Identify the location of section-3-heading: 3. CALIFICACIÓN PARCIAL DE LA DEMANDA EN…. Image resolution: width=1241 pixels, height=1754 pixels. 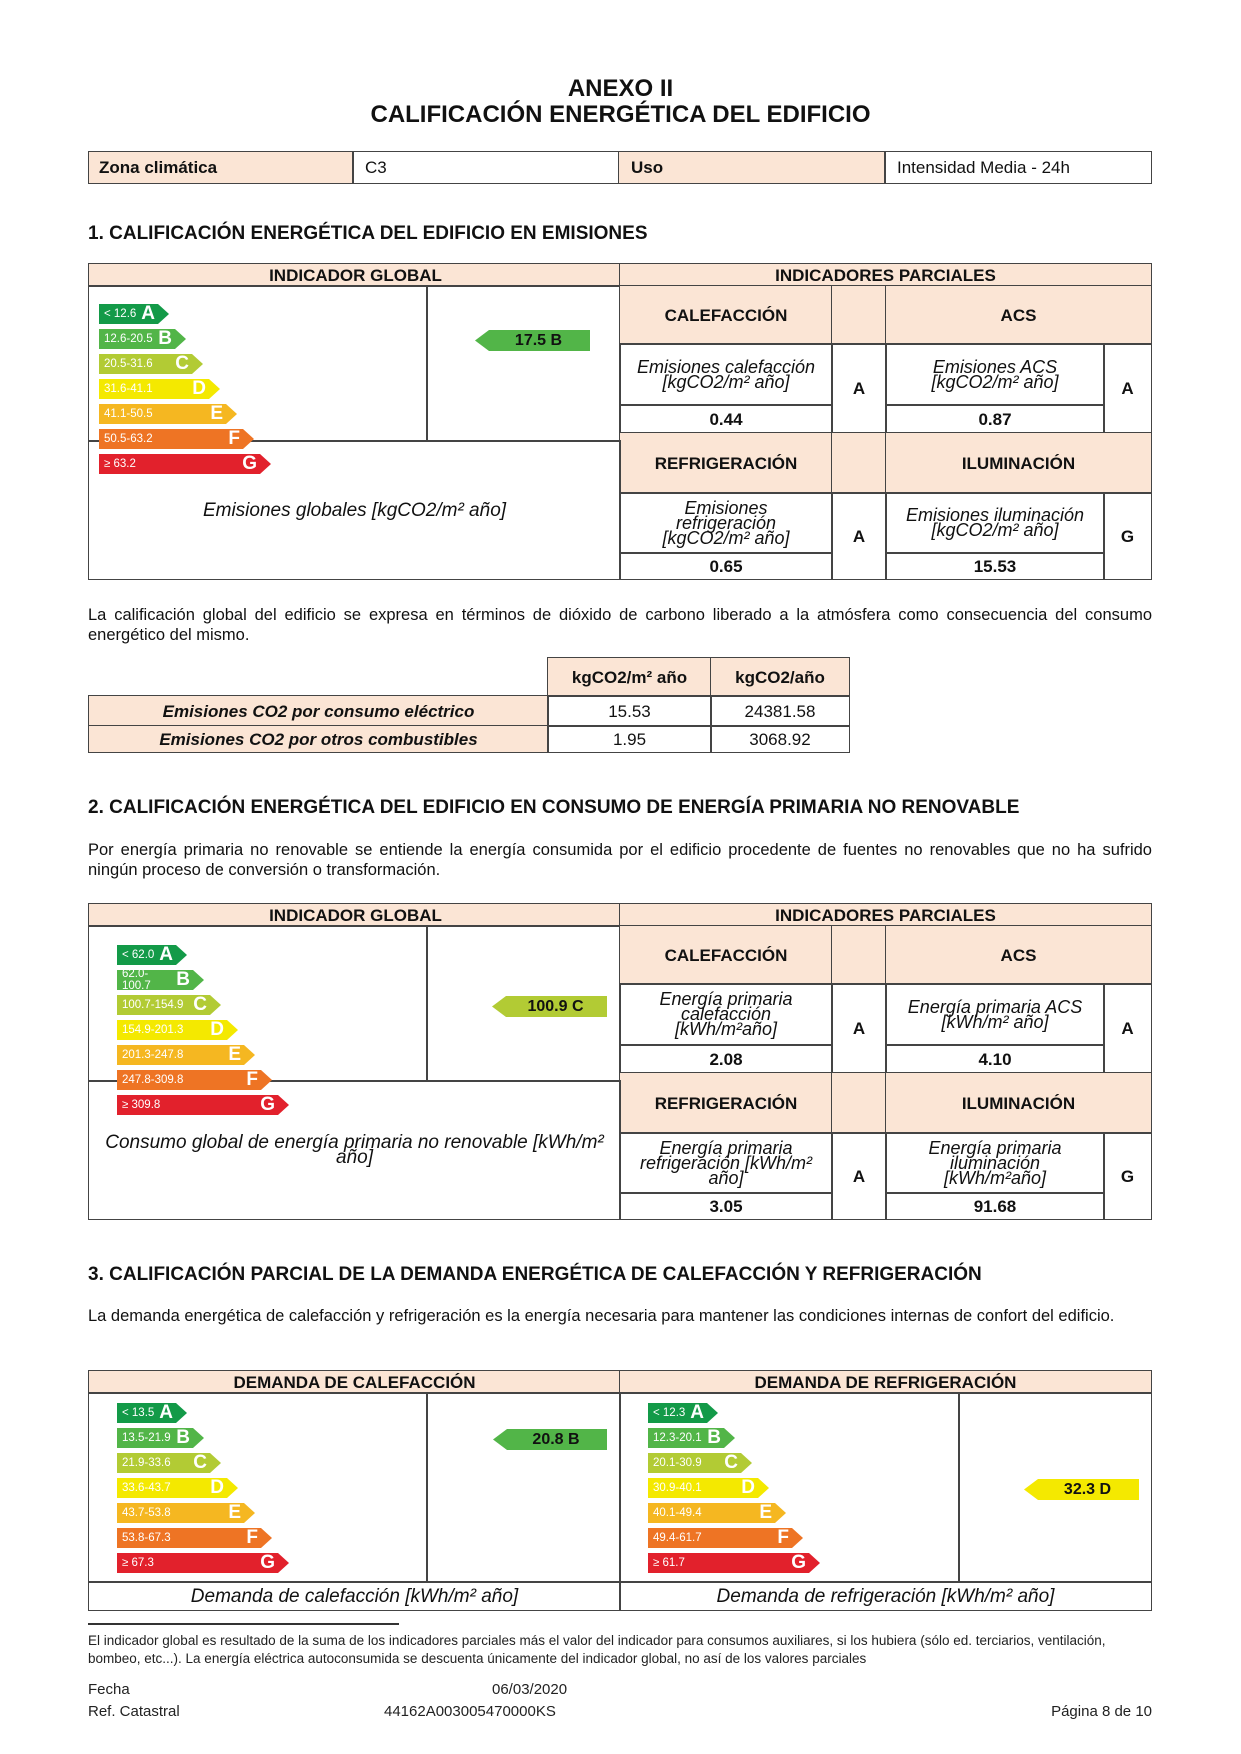
(535, 1274).